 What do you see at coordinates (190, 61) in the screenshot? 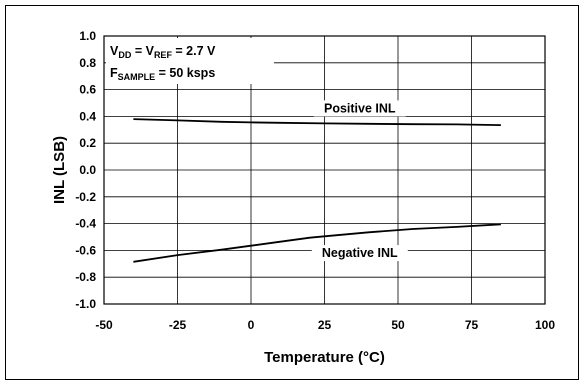
I see `annotation-background` at bounding box center [190, 61].